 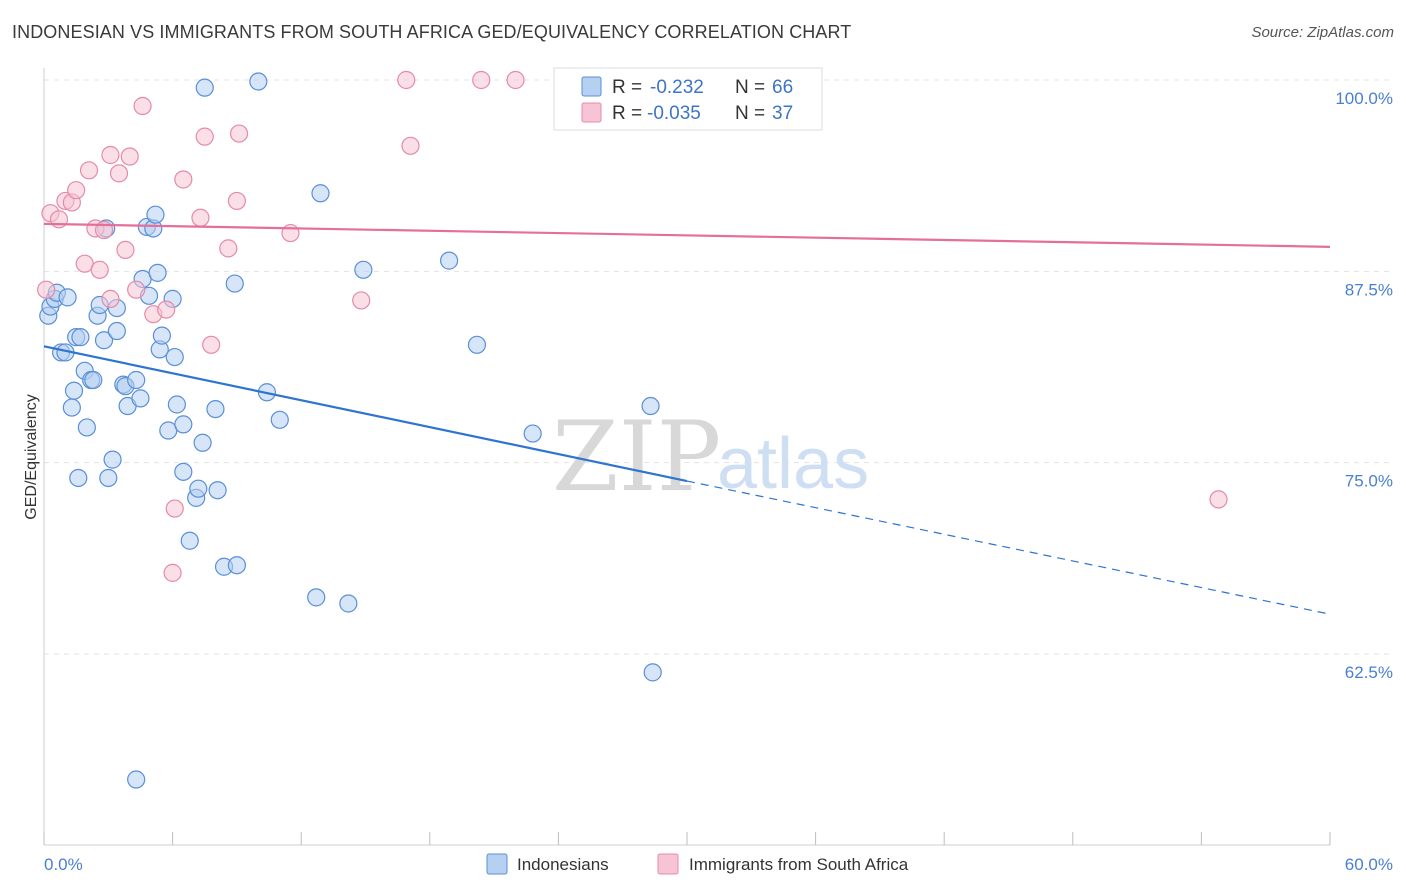 What do you see at coordinates (799, 864) in the screenshot?
I see `legend-label-south-africa: Immigrants from South Africa` at bounding box center [799, 864].